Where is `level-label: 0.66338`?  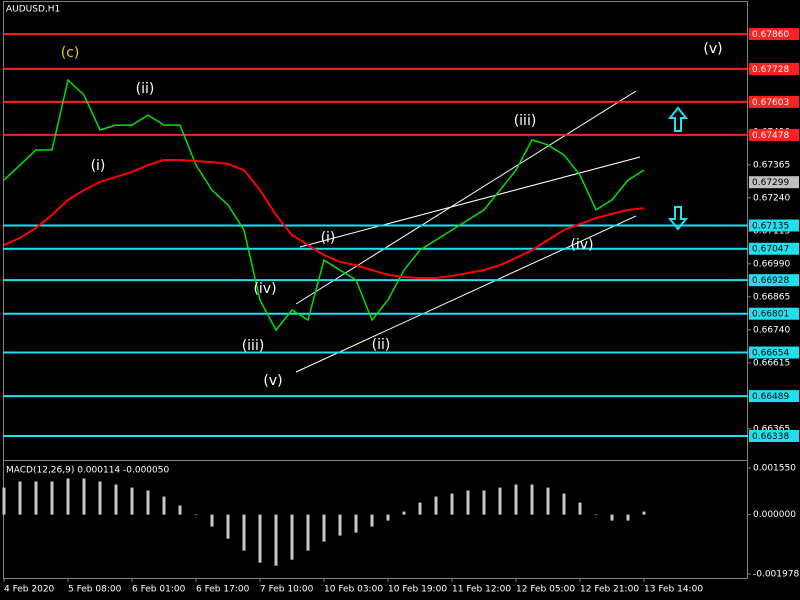
level-label: 0.66338 is located at coordinates (770, 437).